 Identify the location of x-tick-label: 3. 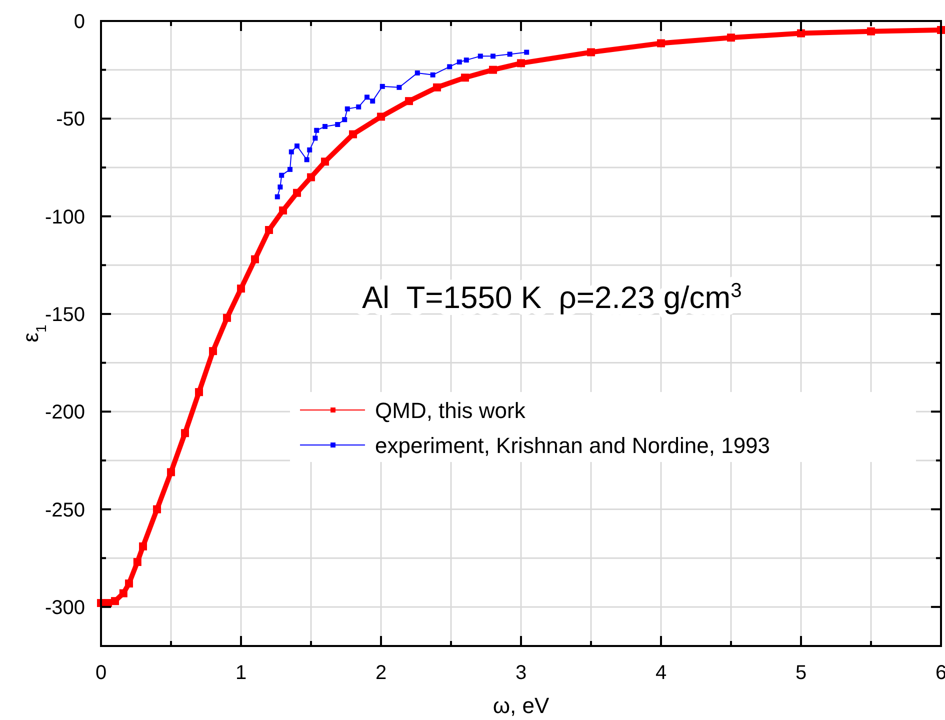
(521, 673).